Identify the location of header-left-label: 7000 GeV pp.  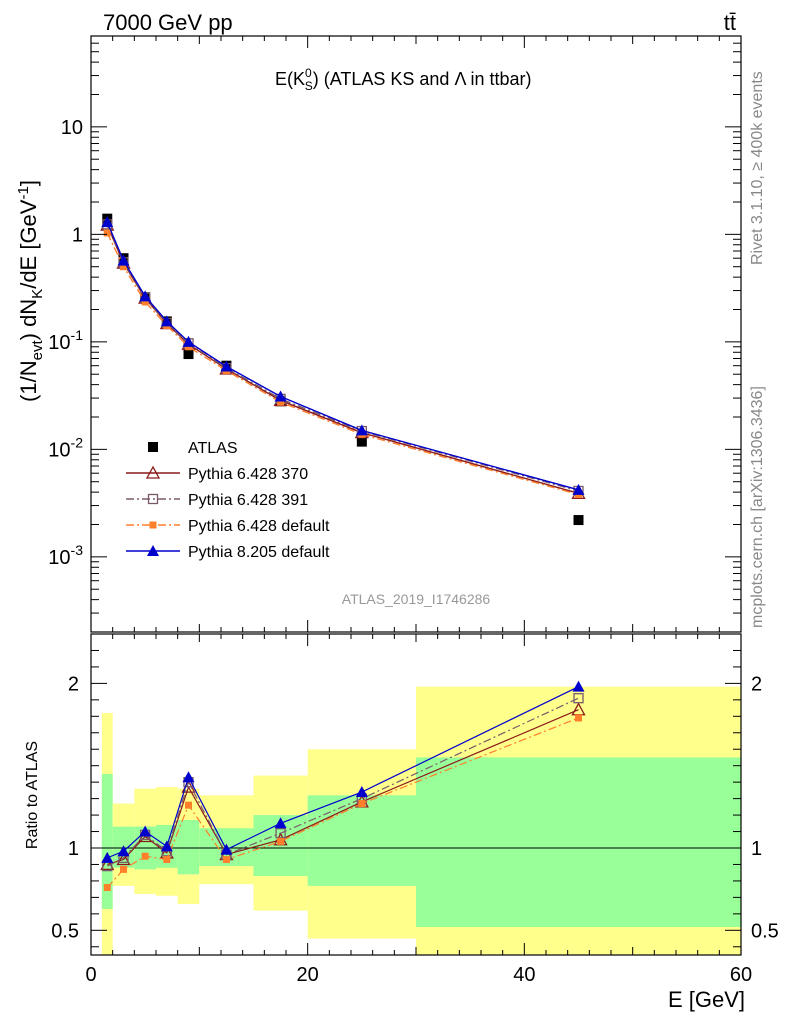
(168, 22).